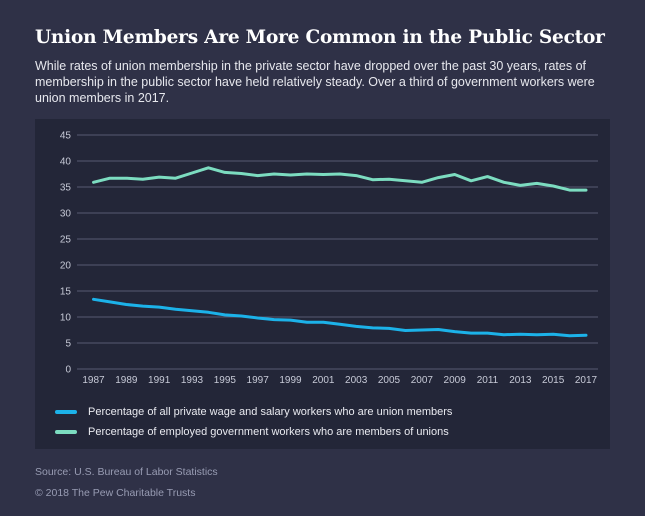 The height and width of the screenshot is (516, 645). What do you see at coordinates (586, 380) in the screenshot?
I see `x-axis-tick-label: 2017` at bounding box center [586, 380].